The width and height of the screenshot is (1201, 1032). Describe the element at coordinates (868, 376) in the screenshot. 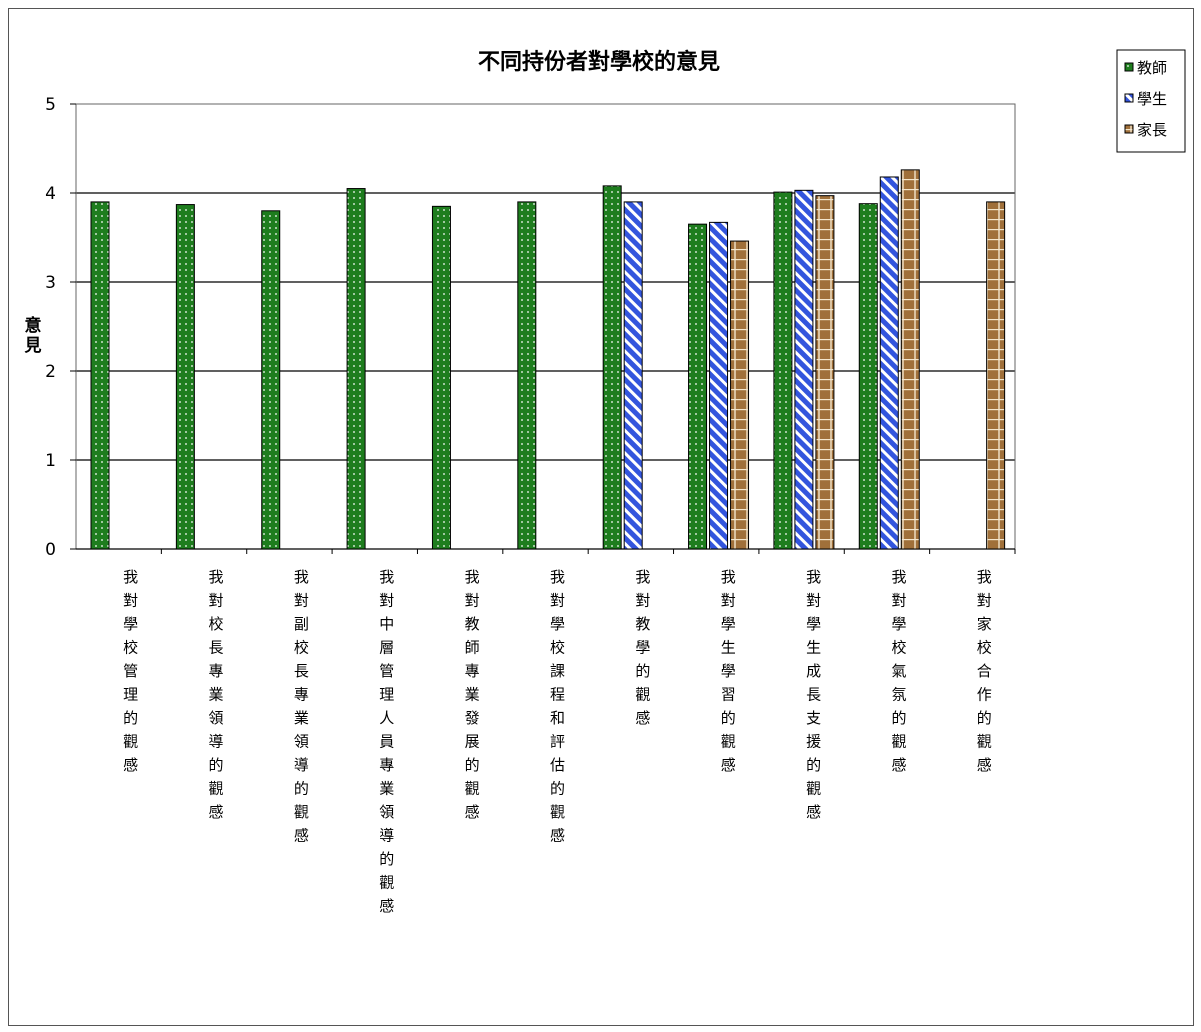

I see `bar-教師-10` at that location.